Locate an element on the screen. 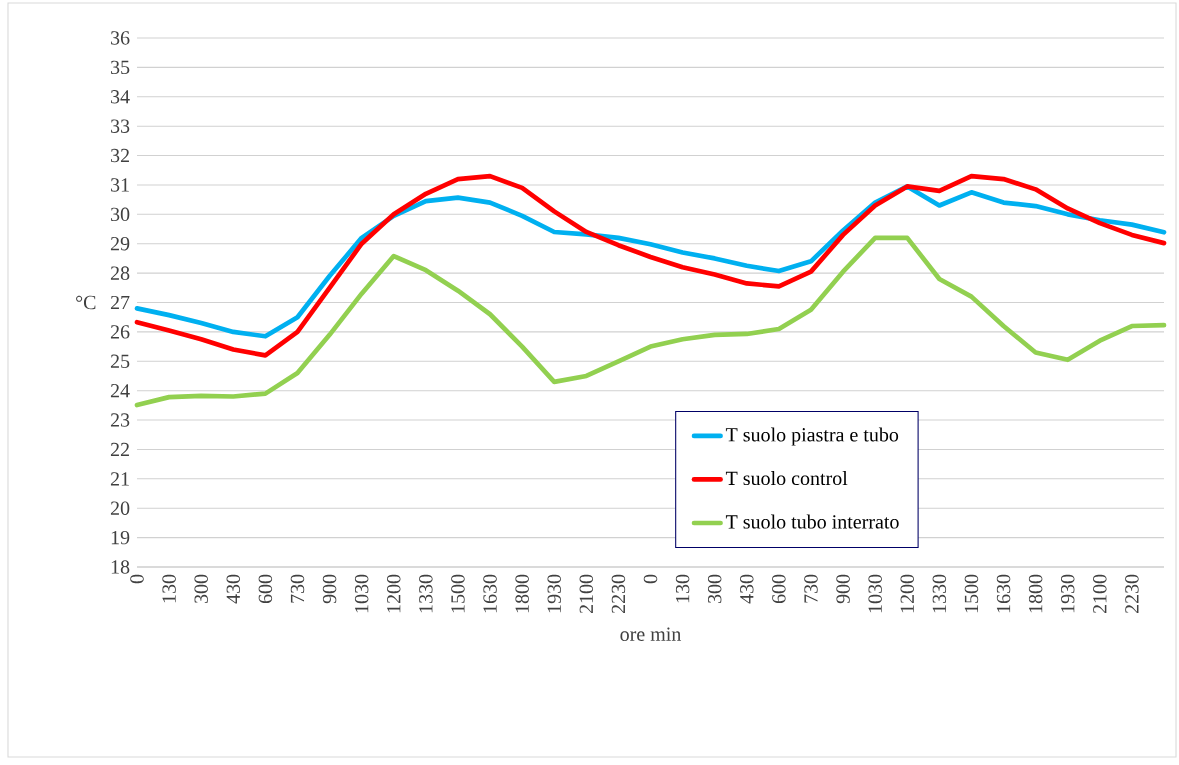 The height and width of the screenshot is (765, 1179). legend-label: T suolo control is located at coordinates (786, 478).